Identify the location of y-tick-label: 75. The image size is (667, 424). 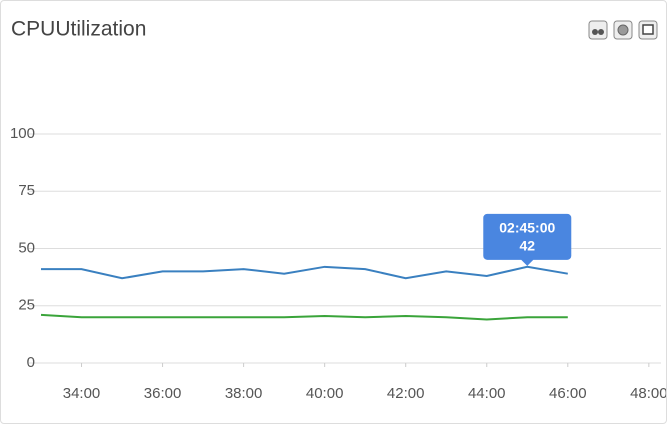
(26, 190).